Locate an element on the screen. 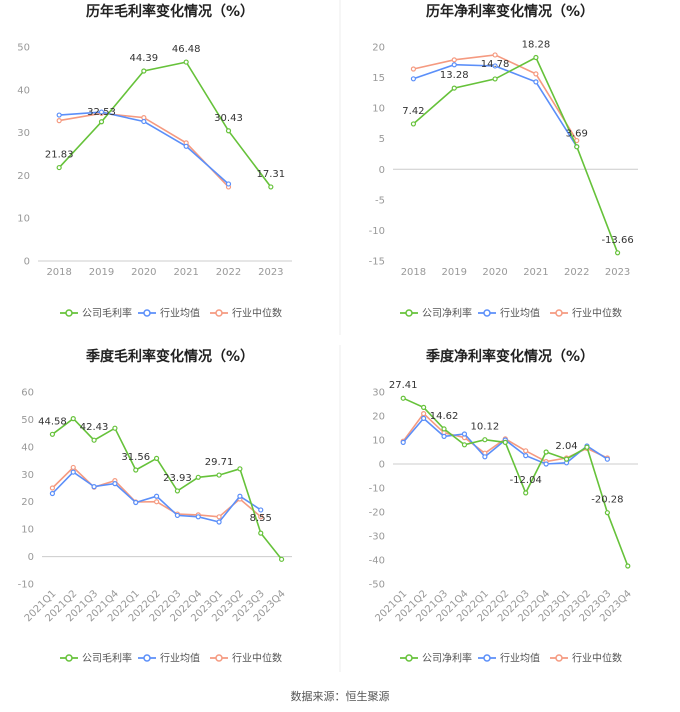 Image resolution: width=680 pixels, height=712 pixels. data-label: 46.48 is located at coordinates (186, 49).